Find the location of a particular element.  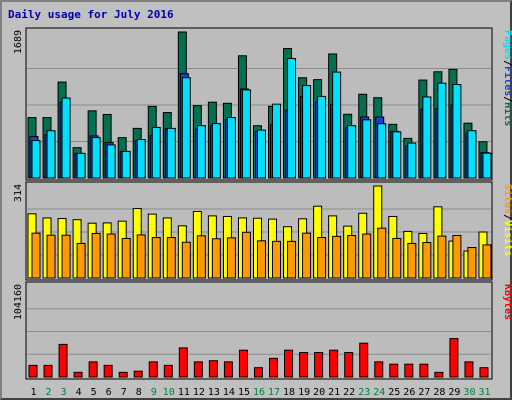

day-label-23: 23 is located at coordinates (364, 392).